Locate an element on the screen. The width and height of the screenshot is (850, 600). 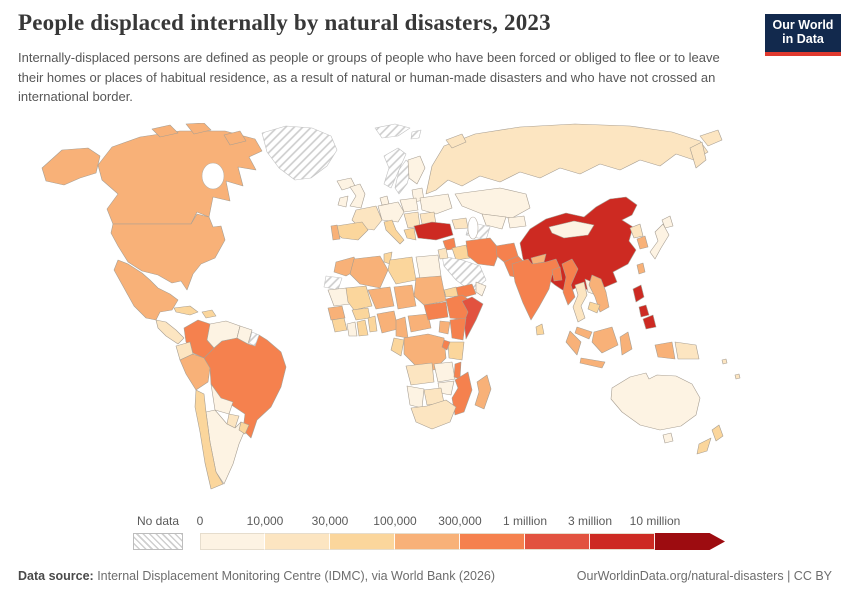
country-senegal is located at coordinates (336, 313).